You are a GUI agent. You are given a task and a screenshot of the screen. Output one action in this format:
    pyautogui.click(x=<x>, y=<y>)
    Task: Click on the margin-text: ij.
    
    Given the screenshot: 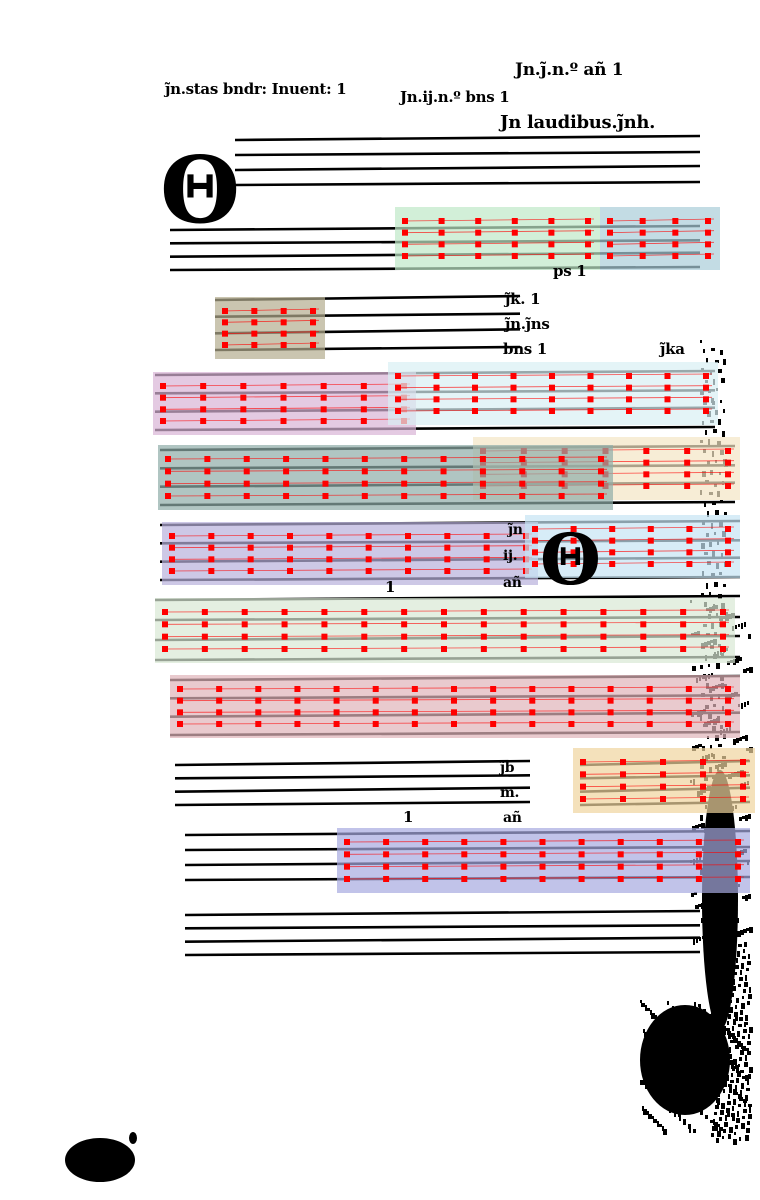 What is the action you would take?
    pyautogui.click(x=510, y=556)
    